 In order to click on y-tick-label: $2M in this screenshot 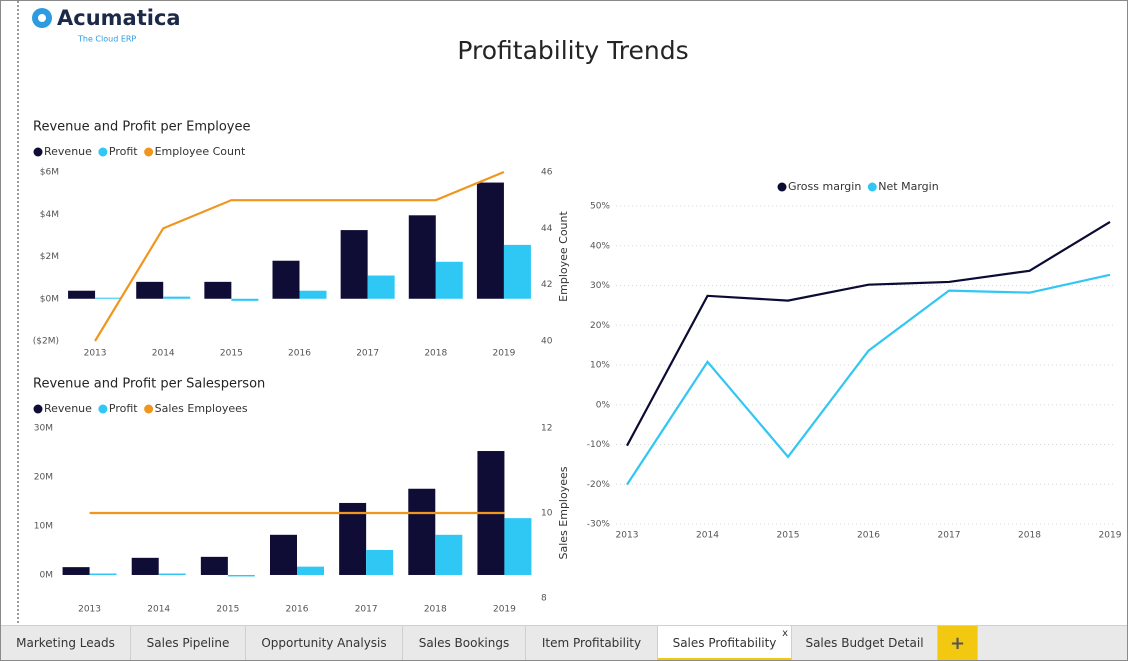, I will do `click(49, 257)`.